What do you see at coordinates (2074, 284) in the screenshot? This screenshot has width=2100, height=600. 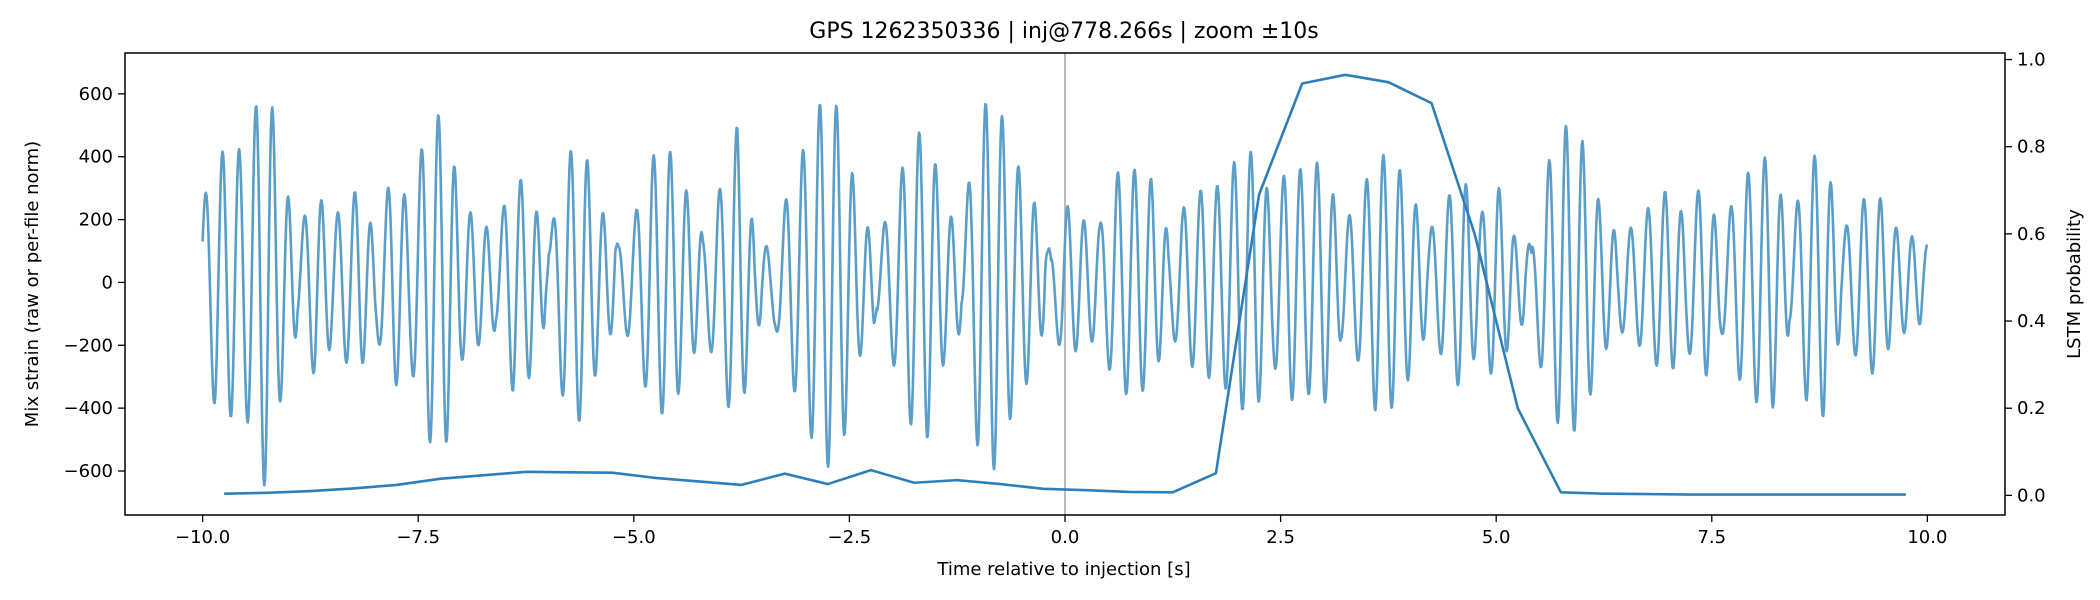 I see `y2-axis-label: LSTM probability` at bounding box center [2074, 284].